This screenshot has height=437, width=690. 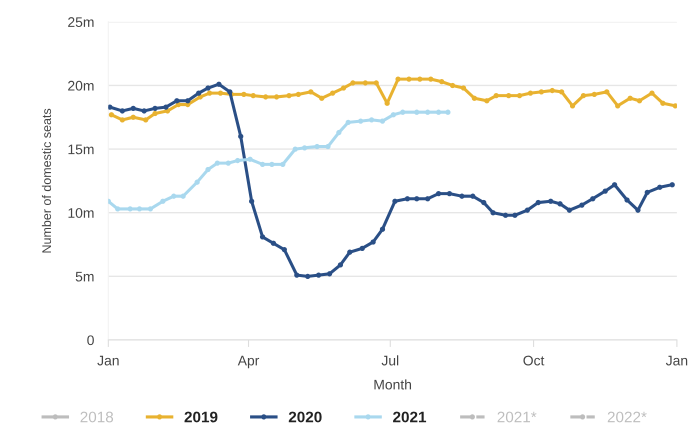 What do you see at coordinates (47, 180) in the screenshot?
I see `y-axis-title: Number of domestic seats` at bounding box center [47, 180].